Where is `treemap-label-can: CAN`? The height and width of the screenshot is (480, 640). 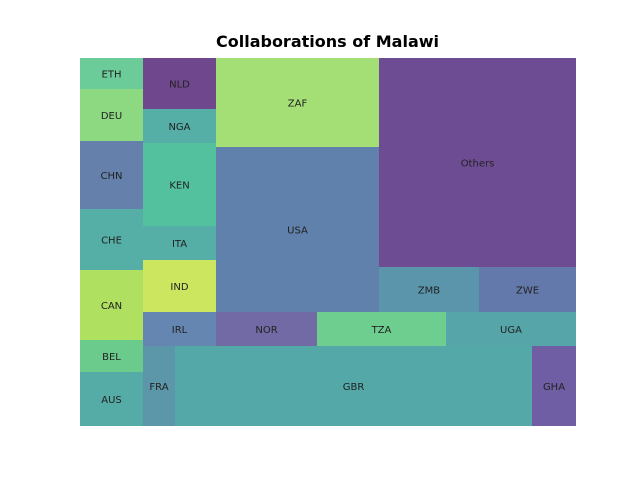
treemap-label-can: CAN is located at coordinates (111, 306).